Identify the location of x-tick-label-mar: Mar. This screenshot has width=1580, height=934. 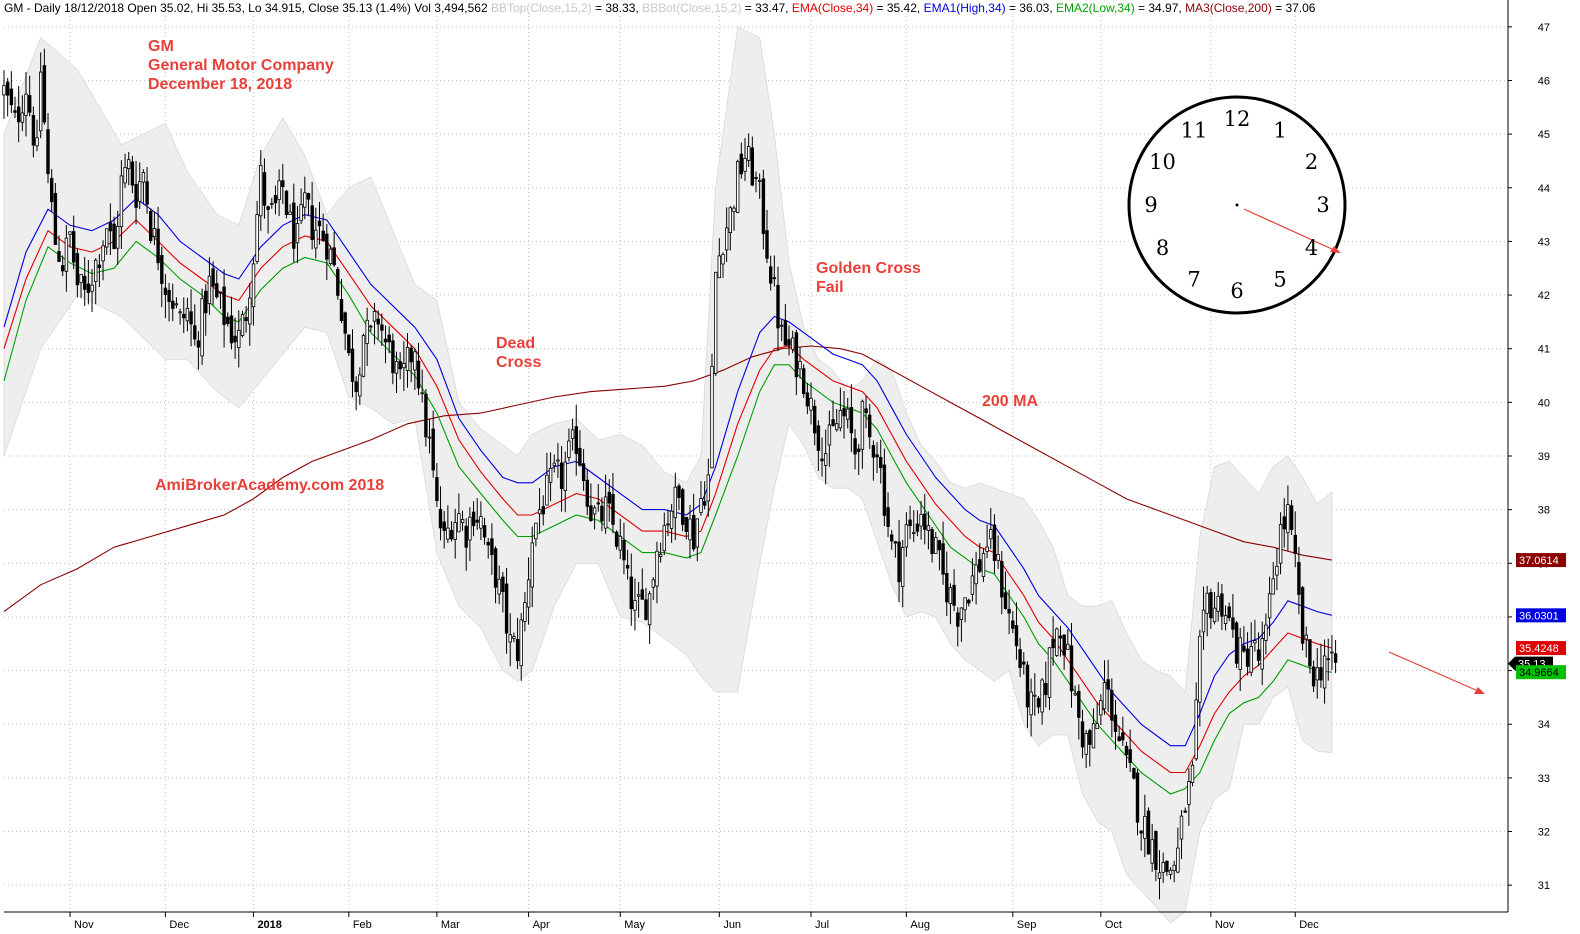
(450, 925).